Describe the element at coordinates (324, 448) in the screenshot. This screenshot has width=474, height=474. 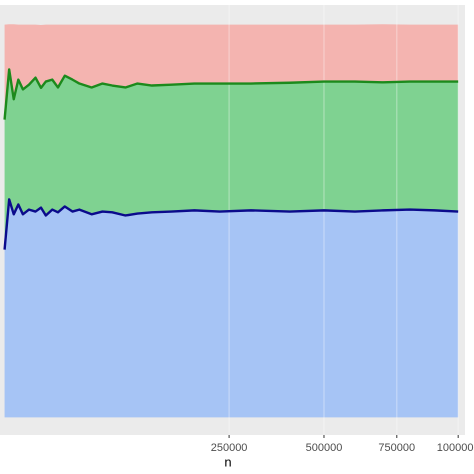
I see `x-tick-label: 500000` at that location.